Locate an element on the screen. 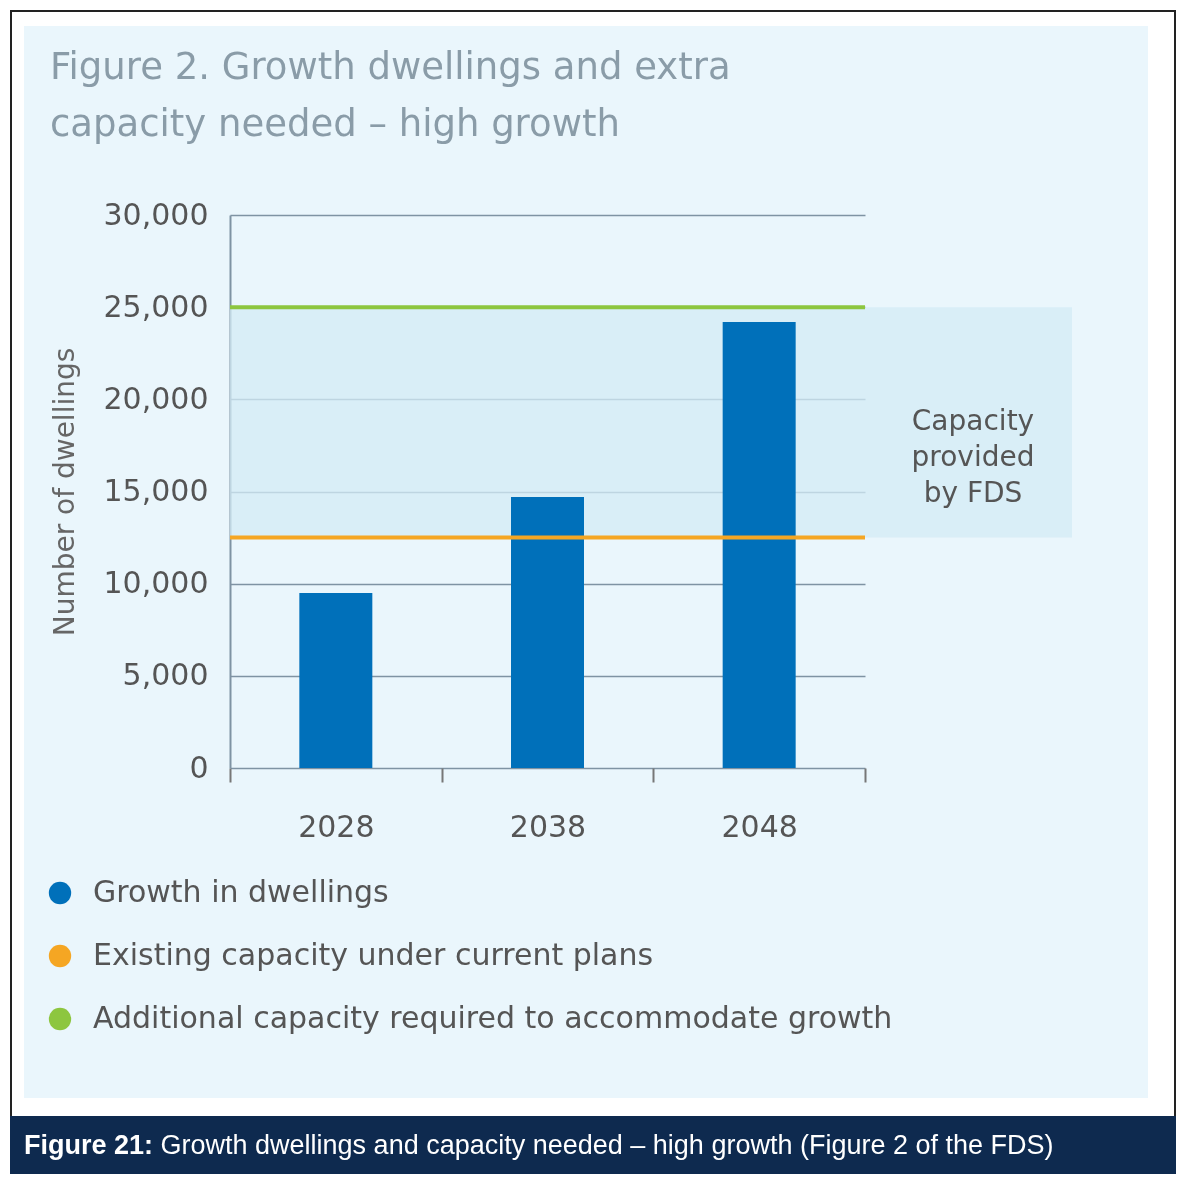 This screenshot has height=1177, width=1184. chart-title: Figure 2. Growth dwellings and extra capacity needed – high growth is located at coordinates (391, 95).